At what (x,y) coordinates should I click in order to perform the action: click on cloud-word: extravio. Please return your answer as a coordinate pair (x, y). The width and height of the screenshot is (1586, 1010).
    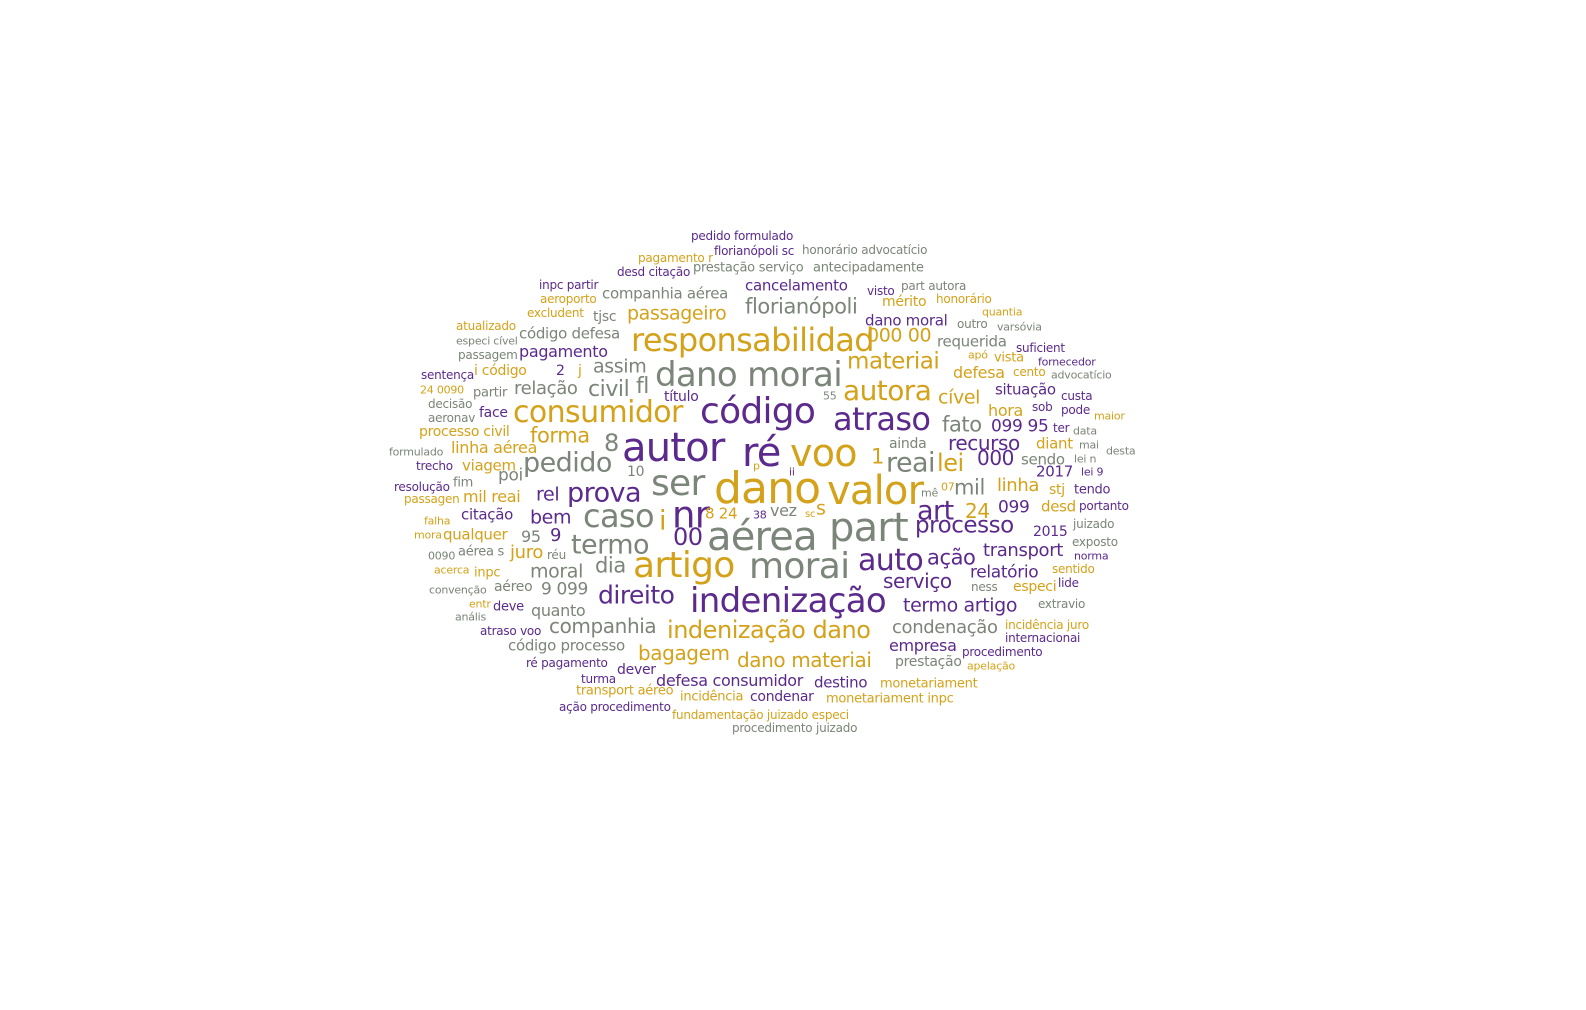
    Looking at the image, I should click on (1062, 604).